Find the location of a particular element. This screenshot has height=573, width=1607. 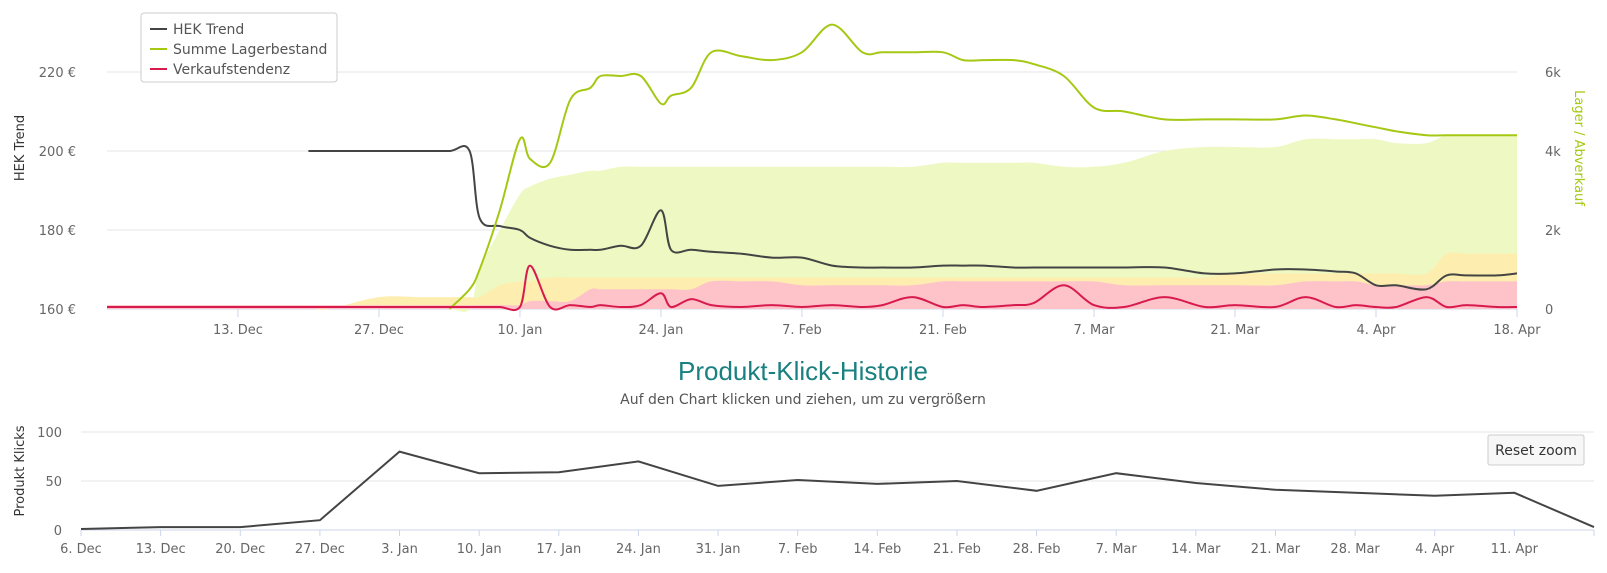

x-tick-label: 14. Feb is located at coordinates (877, 549).